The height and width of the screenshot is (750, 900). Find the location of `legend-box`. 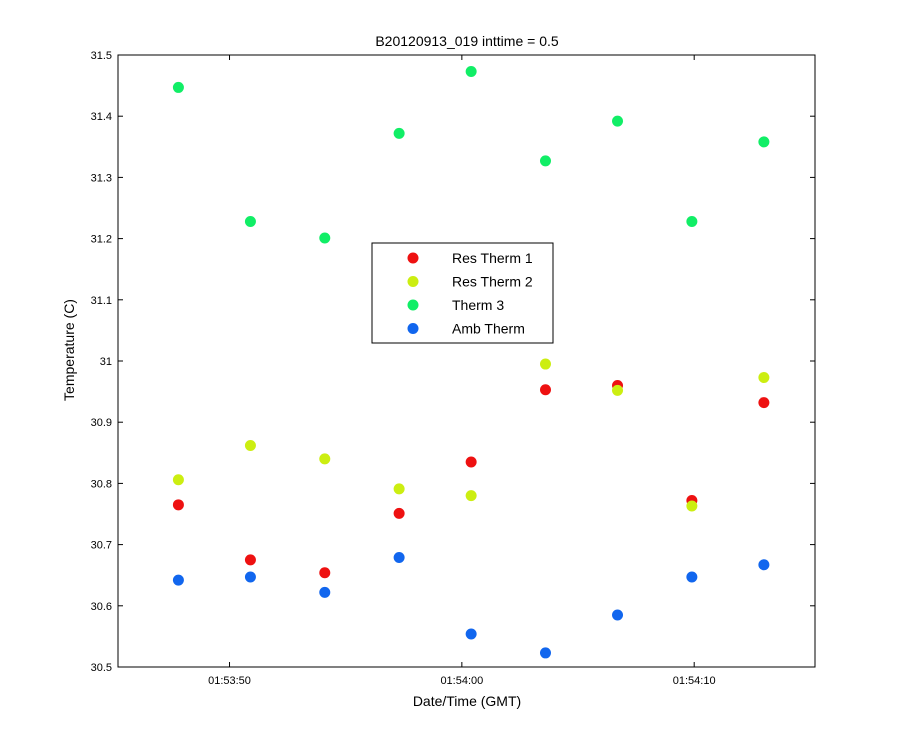

legend-box is located at coordinates (462, 293).